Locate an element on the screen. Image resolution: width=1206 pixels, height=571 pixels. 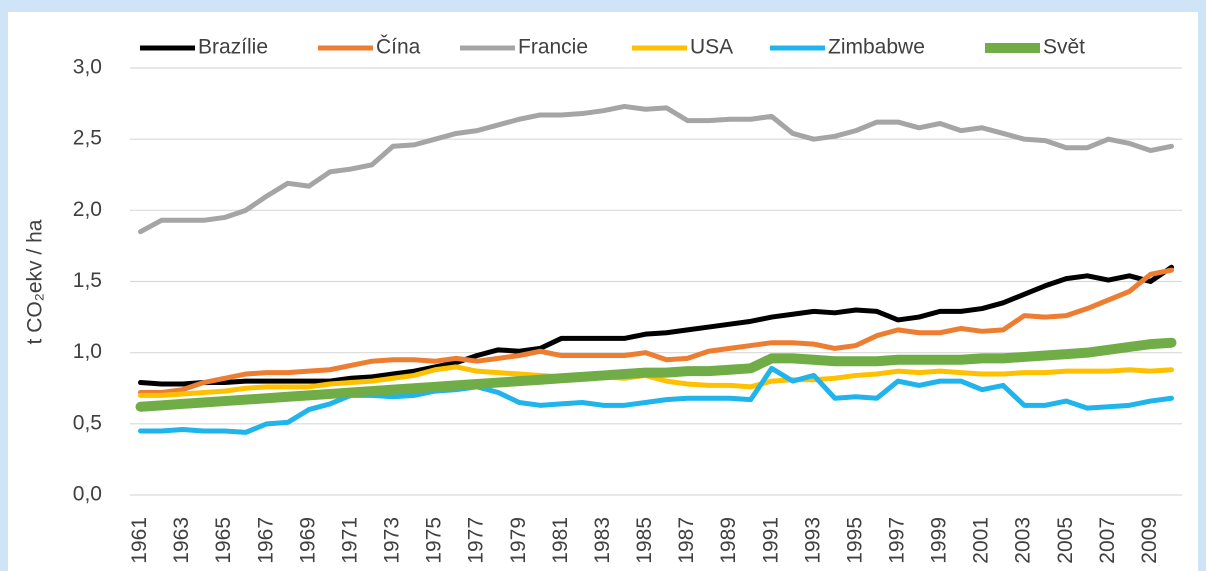
x-tick-label: 2001 is located at coordinates (981, 540).